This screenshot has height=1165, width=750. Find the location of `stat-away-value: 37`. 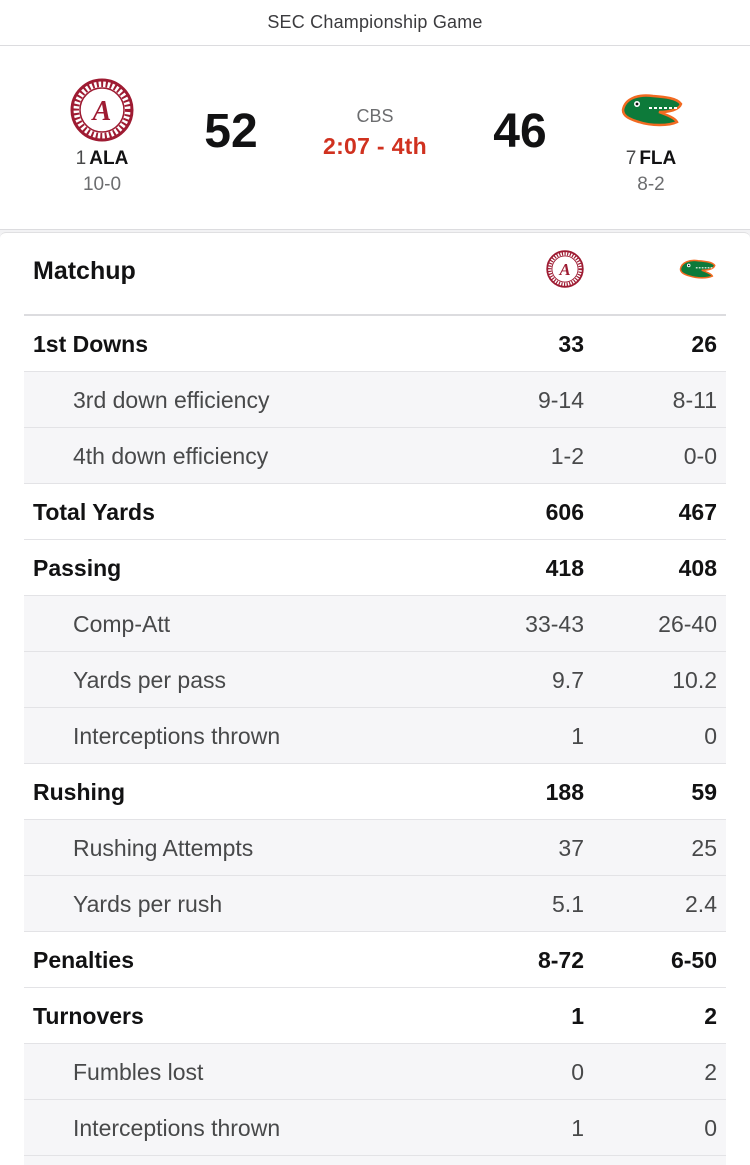

stat-away-value: 37 is located at coordinates (571, 848).